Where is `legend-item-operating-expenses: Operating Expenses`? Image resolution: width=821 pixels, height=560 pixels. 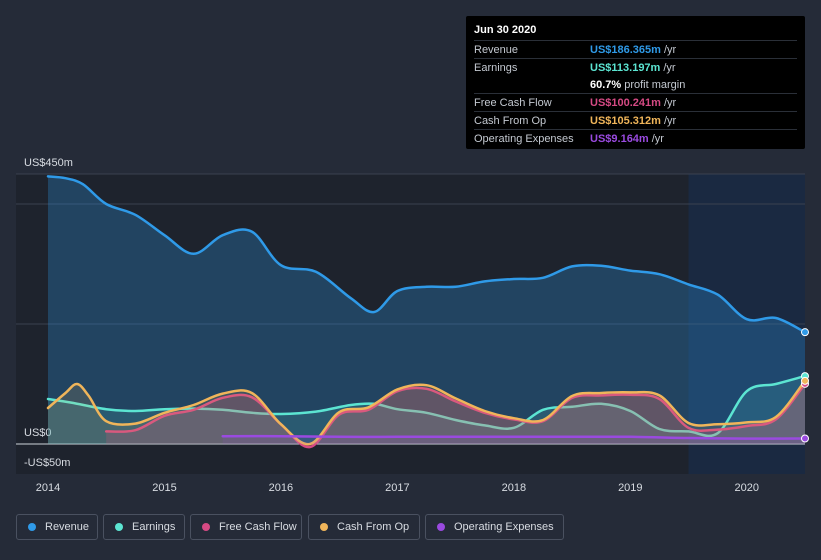 legend-item-operating-expenses: Operating Expenses is located at coordinates (494, 527).